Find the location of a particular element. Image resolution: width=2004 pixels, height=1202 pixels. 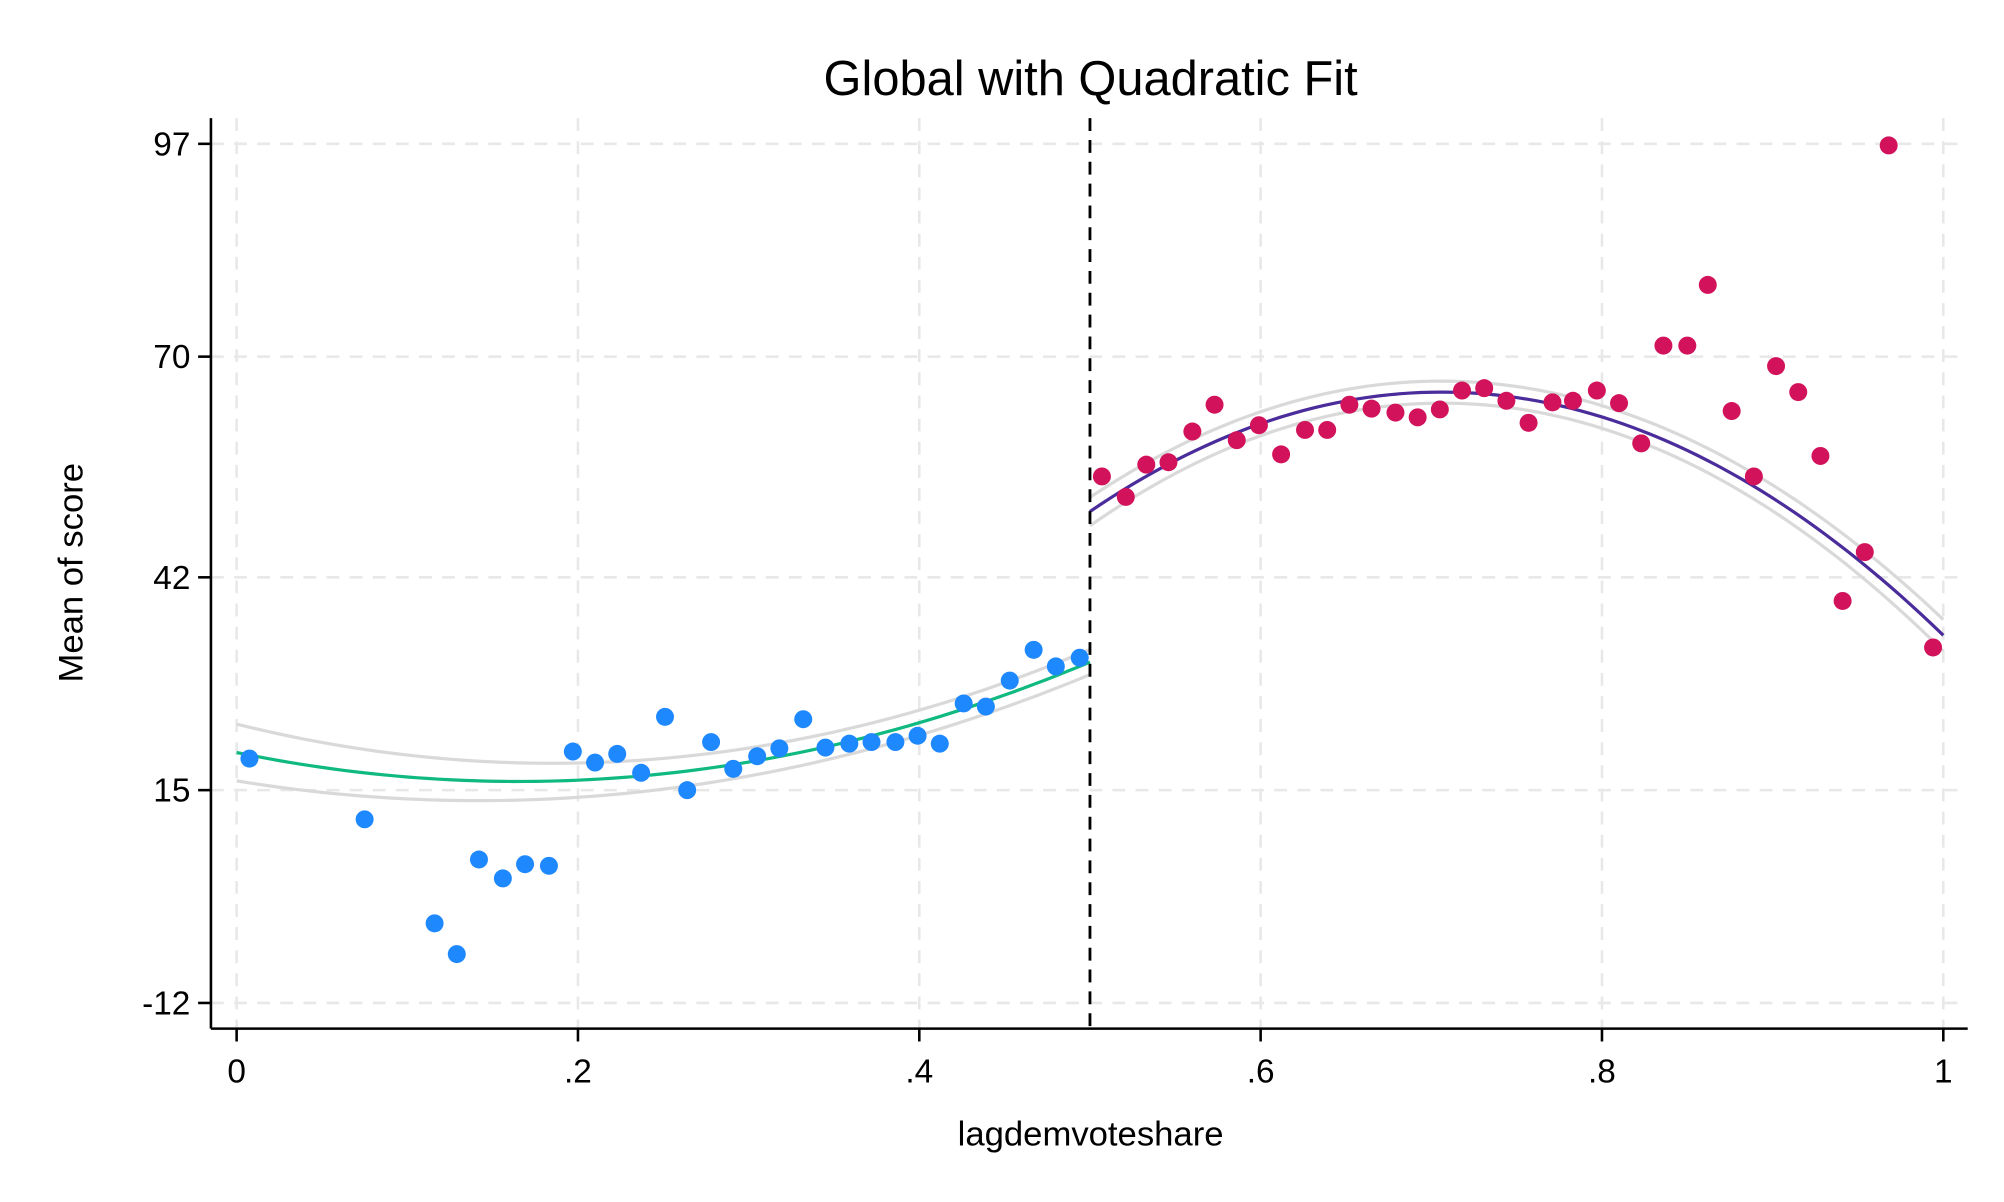

y-tick-label: 97 is located at coordinates (171, 144).